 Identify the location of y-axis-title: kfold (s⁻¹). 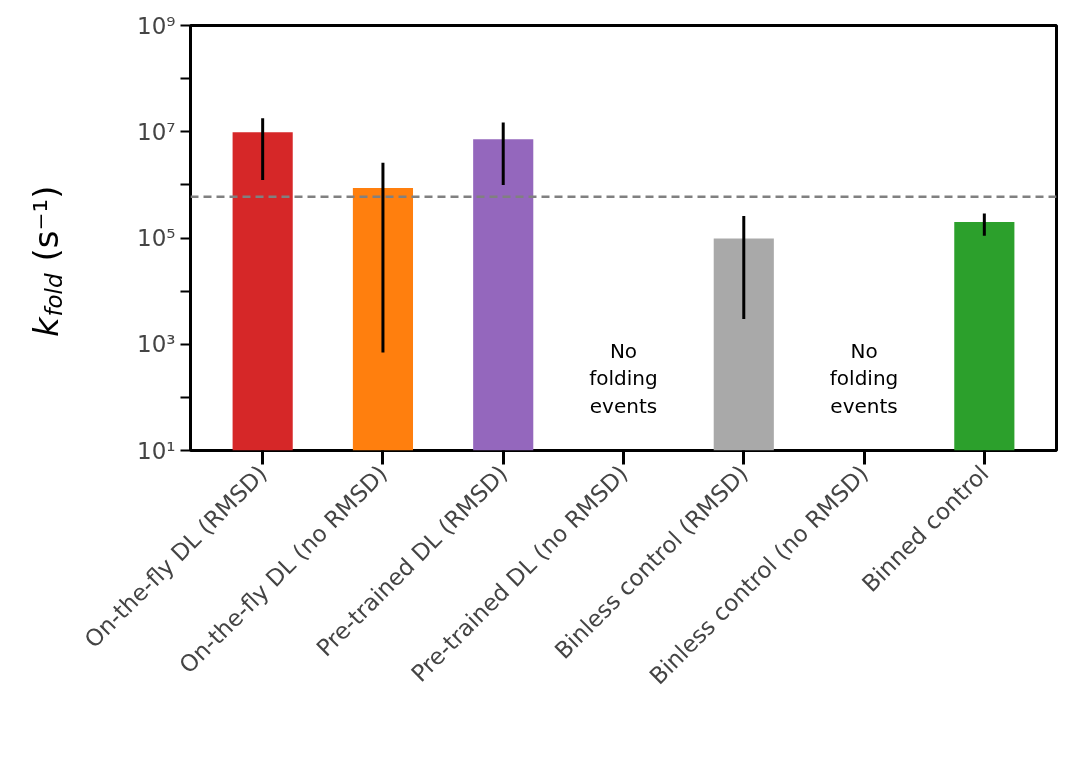
(46, 261).